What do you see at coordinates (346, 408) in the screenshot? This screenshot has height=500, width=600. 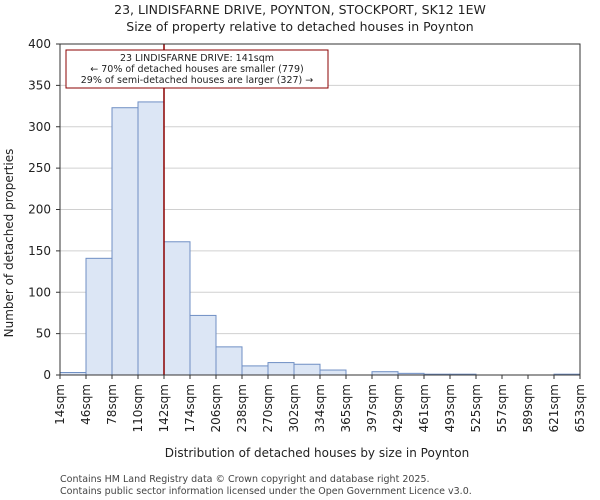 I see `x-tick-label: 365sqm` at bounding box center [346, 408].